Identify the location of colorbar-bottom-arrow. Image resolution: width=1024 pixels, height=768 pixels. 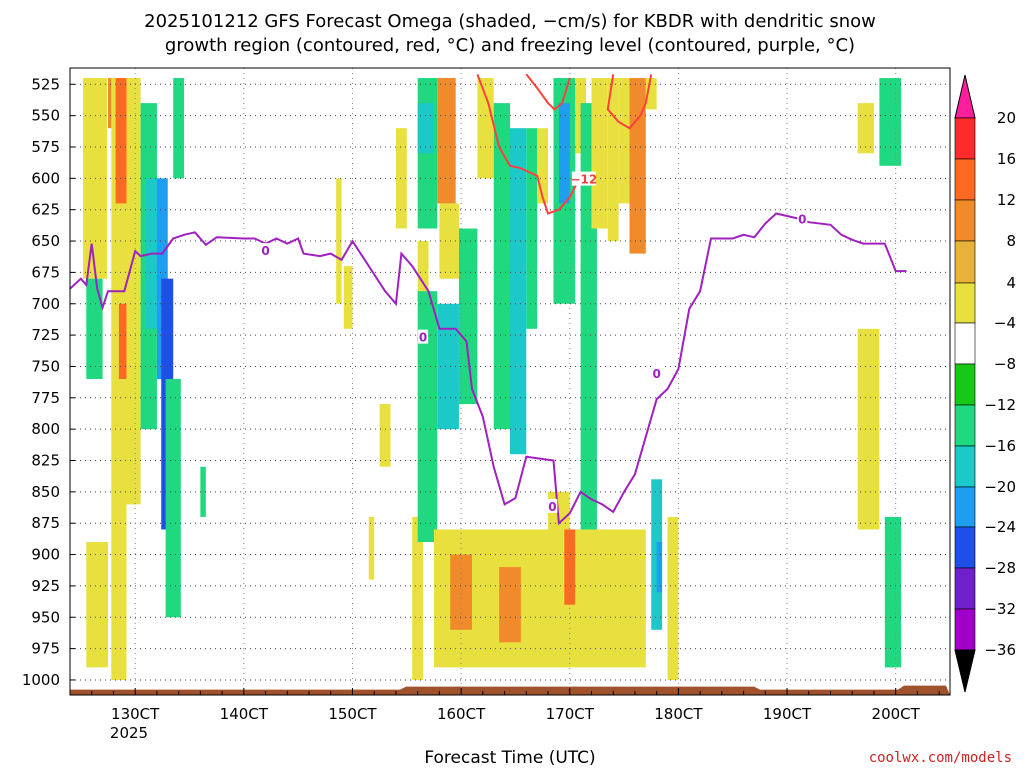
(965, 671).